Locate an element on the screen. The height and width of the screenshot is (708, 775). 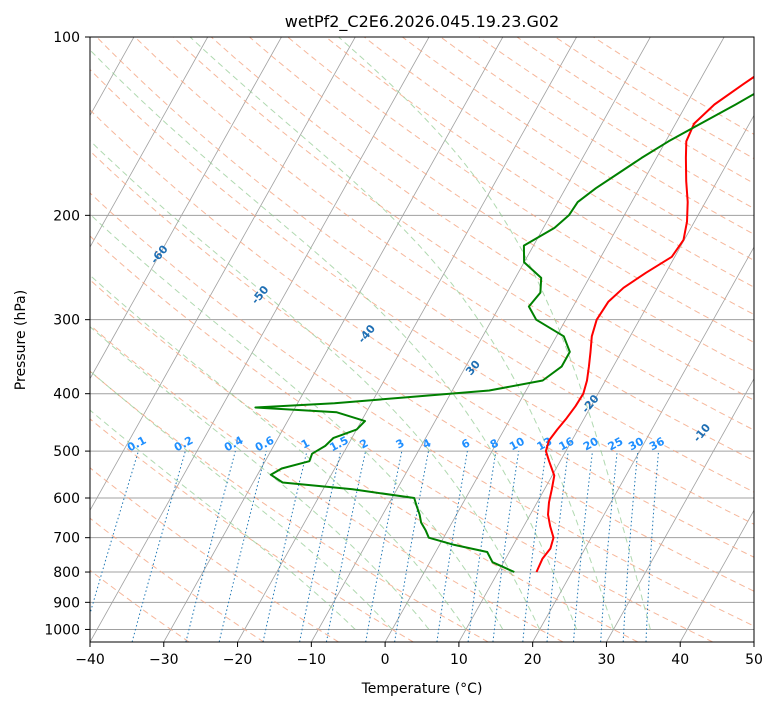
mixing-ratio-label: 36 is located at coordinates (657, 444).